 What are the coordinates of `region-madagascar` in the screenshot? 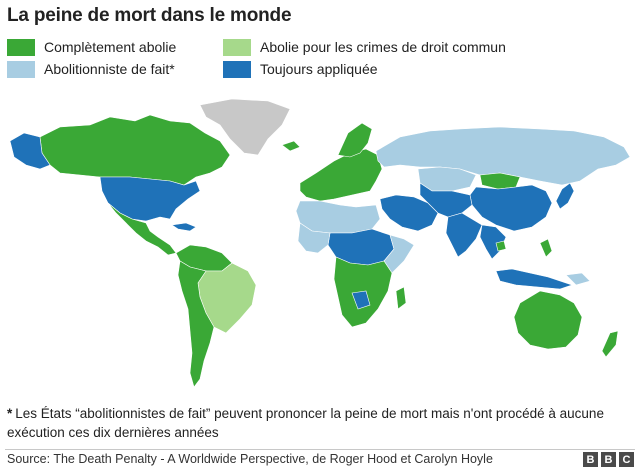 It's located at (401, 298).